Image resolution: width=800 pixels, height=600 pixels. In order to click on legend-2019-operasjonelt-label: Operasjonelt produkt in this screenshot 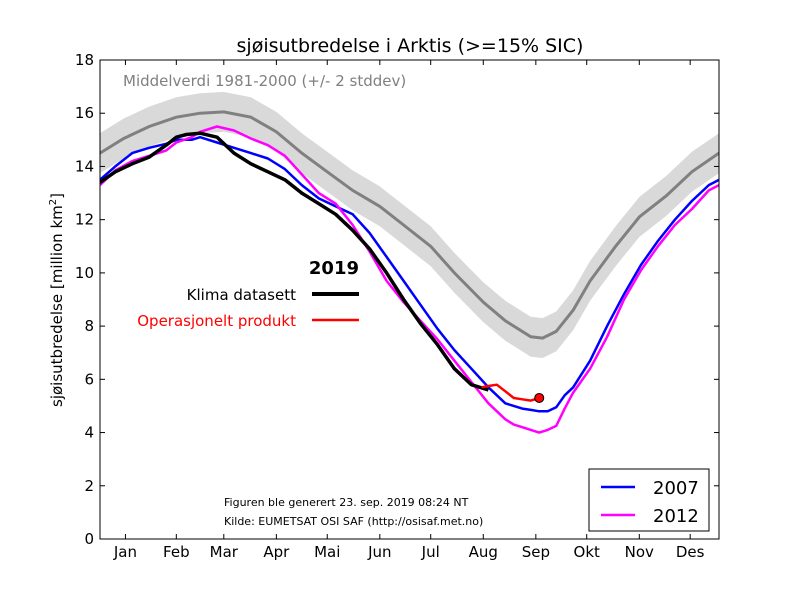, I will do `click(216, 321)`.